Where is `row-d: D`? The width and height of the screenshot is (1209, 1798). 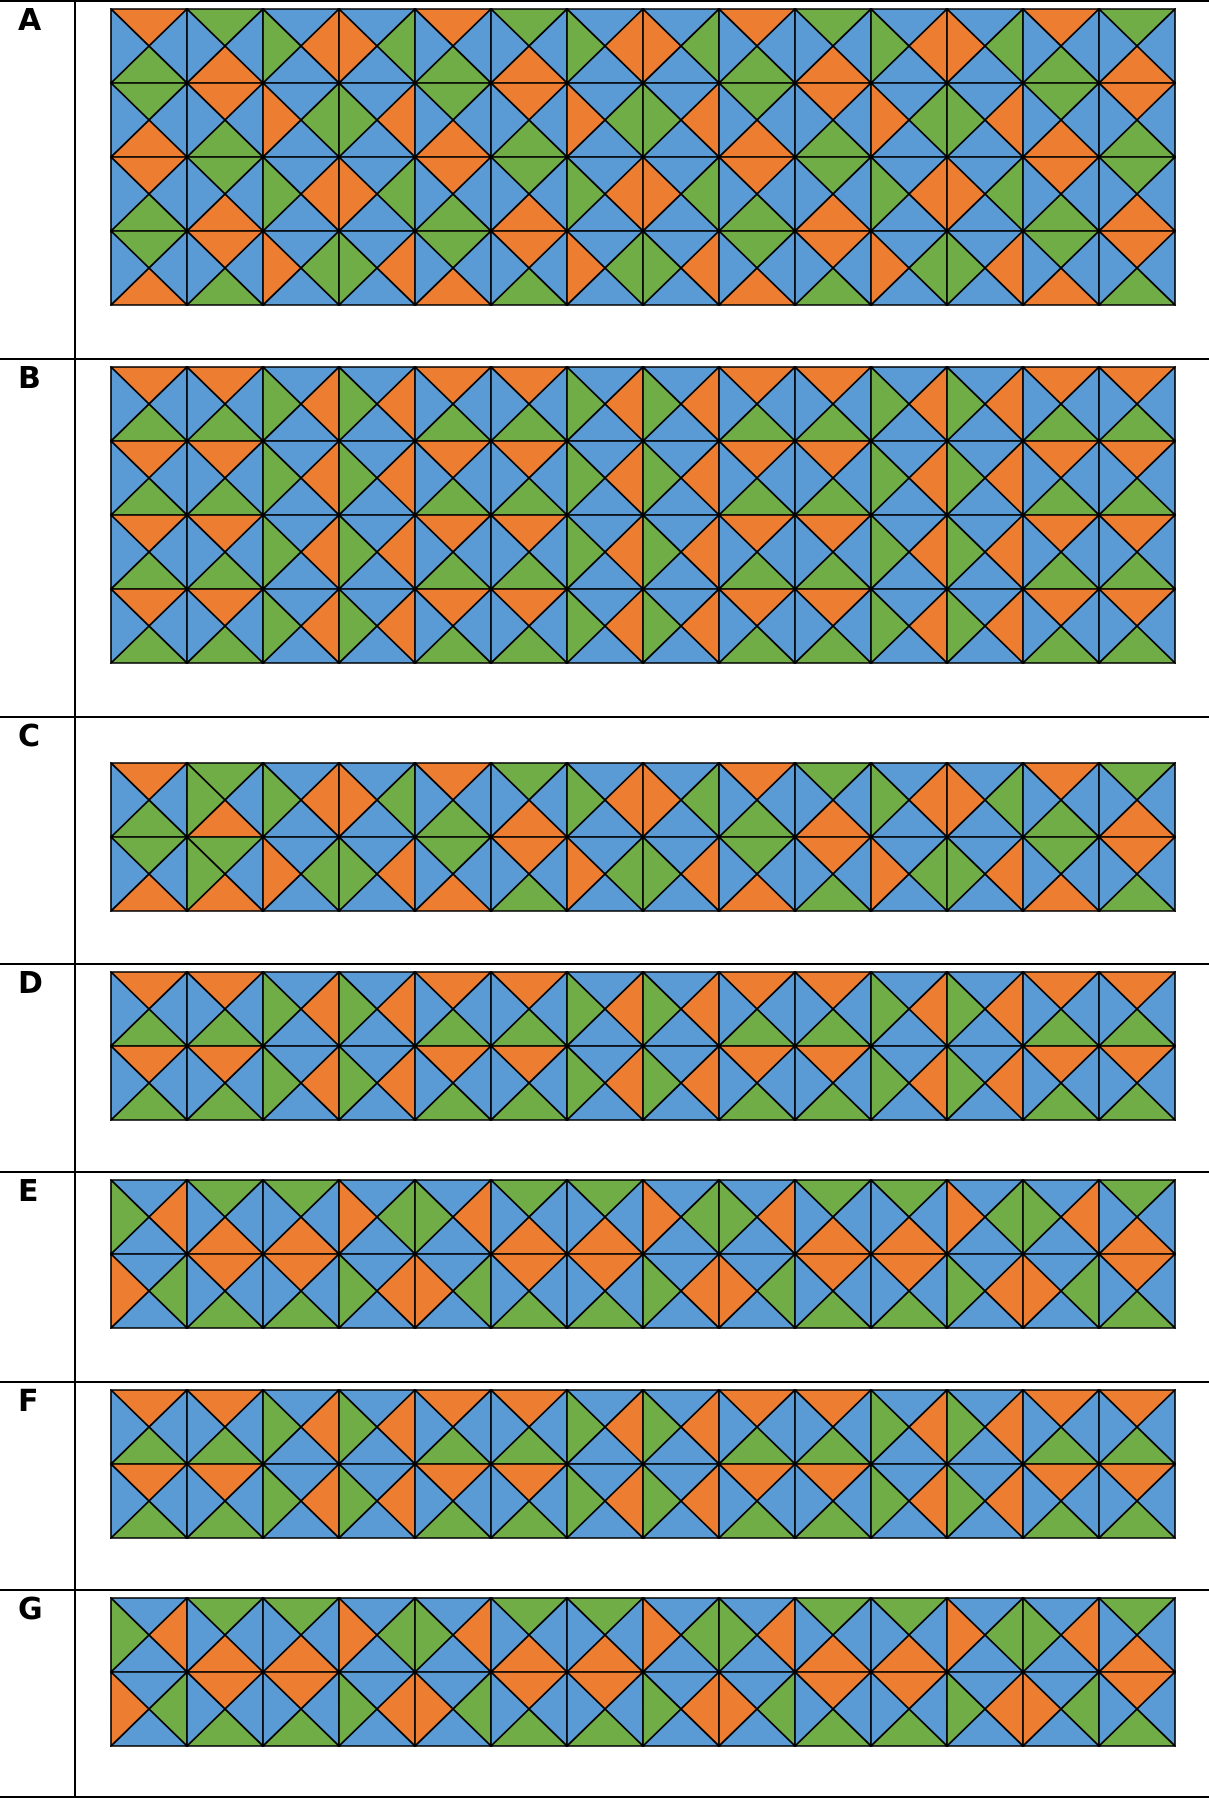 row-d: D is located at coordinates (604, 1067).